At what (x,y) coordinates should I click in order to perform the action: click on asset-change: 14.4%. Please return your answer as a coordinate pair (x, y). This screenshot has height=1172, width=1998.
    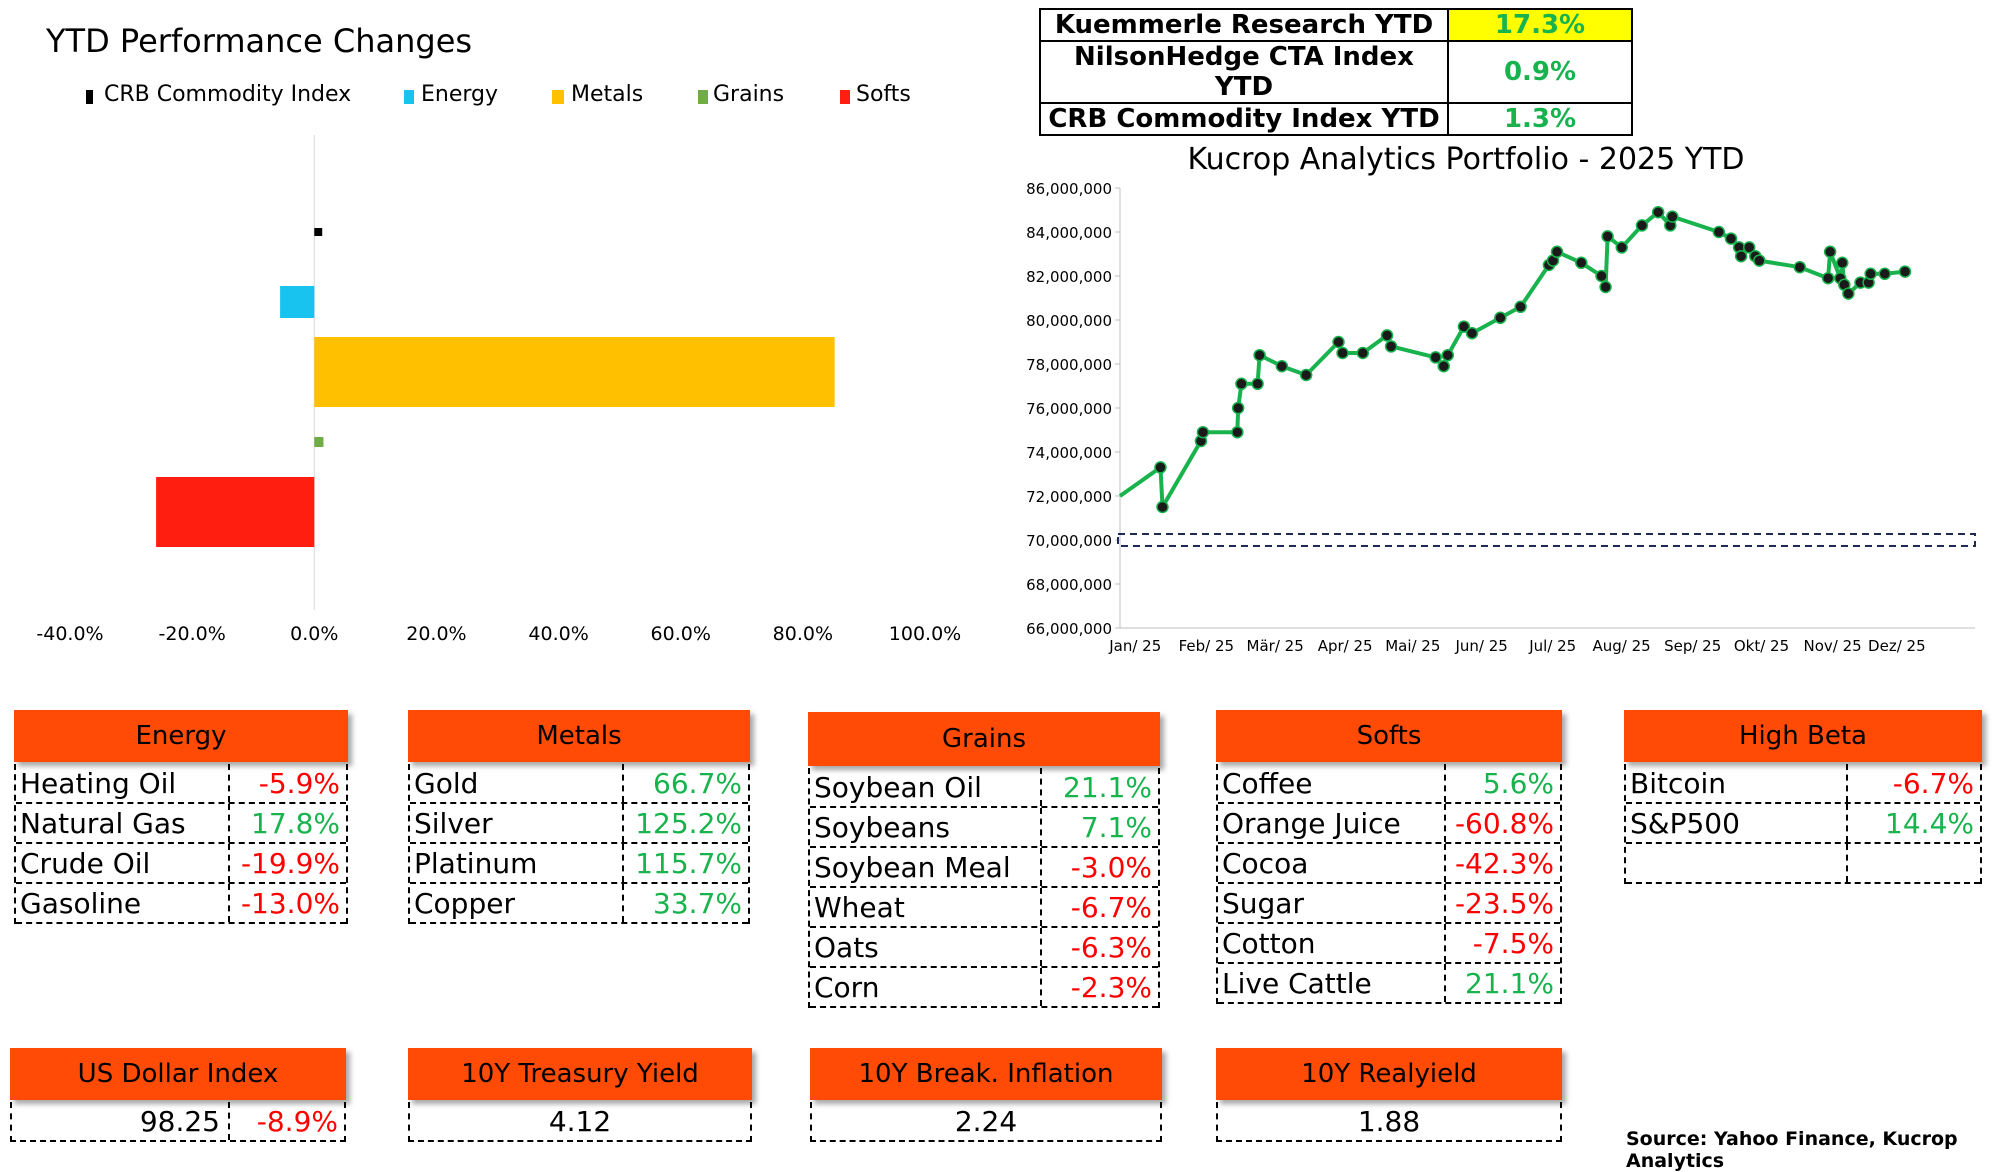
    Looking at the image, I should click on (1929, 823).